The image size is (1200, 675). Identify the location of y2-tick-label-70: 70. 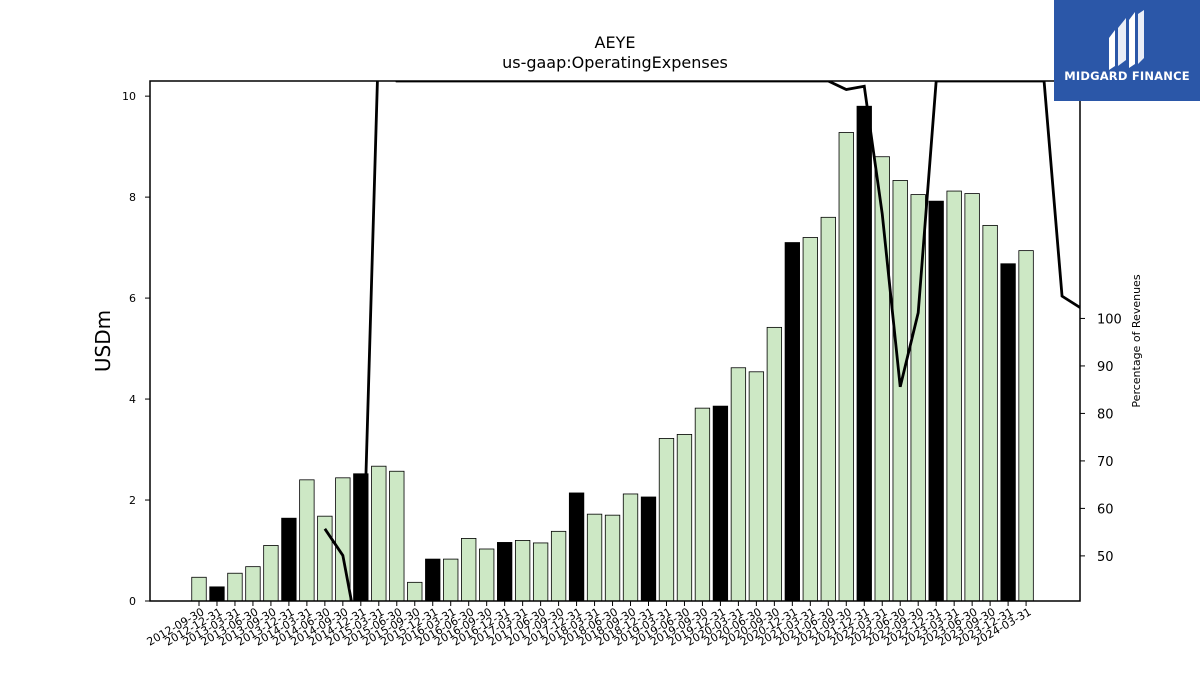
(1105, 462).